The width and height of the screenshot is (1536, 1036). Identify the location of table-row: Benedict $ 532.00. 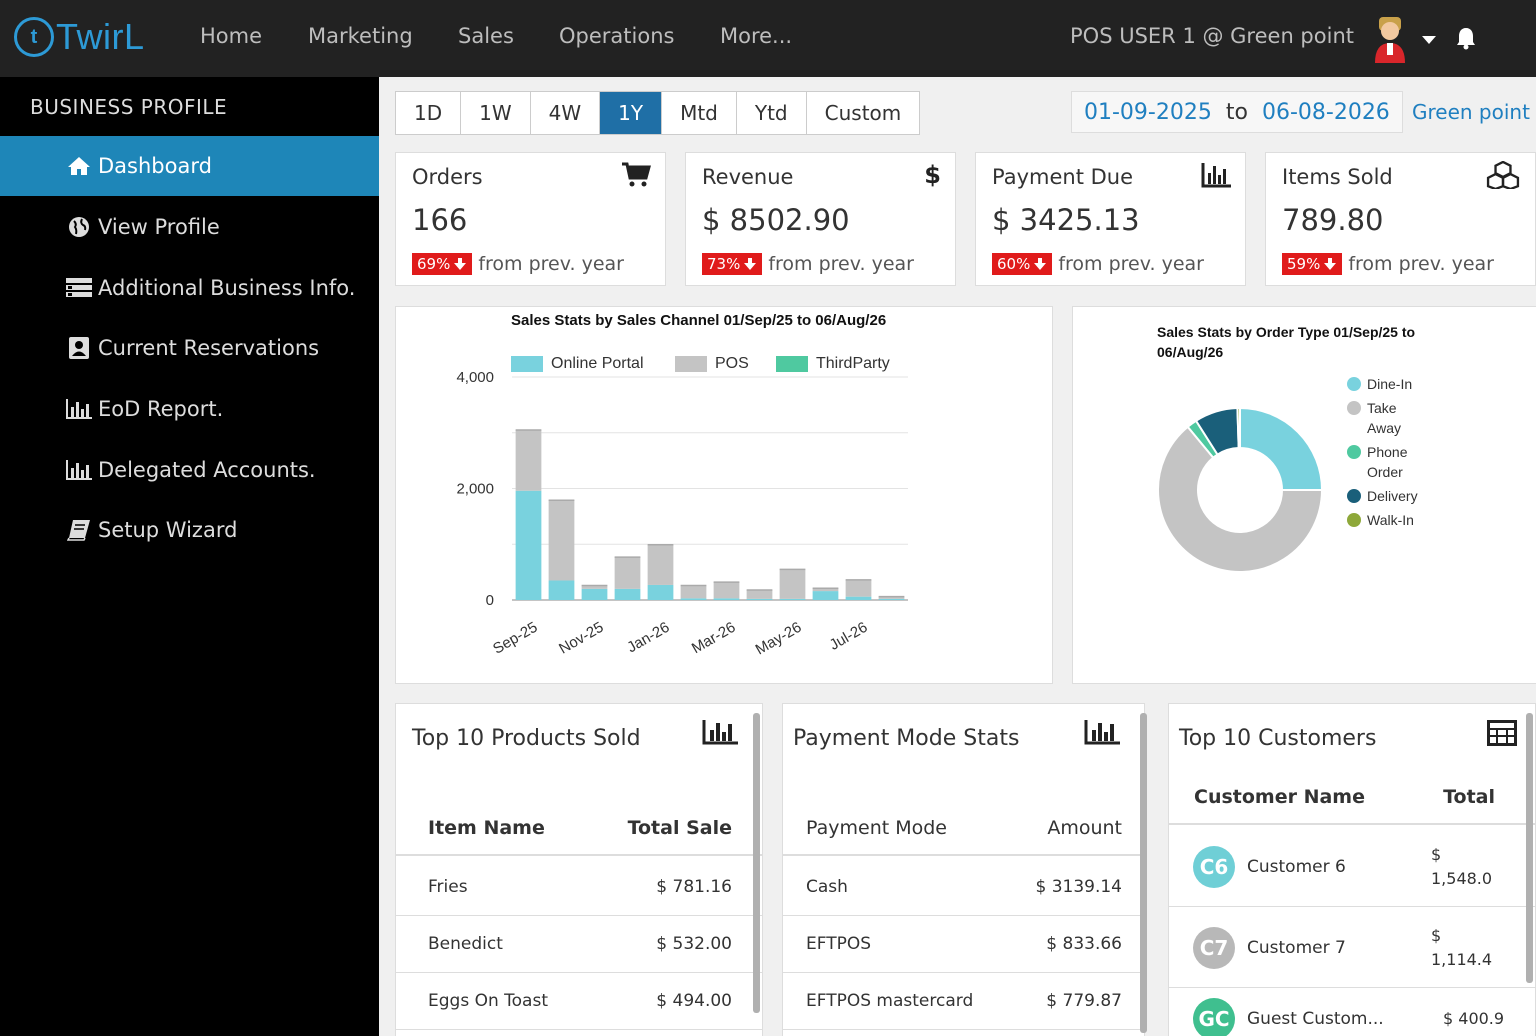
(579, 944).